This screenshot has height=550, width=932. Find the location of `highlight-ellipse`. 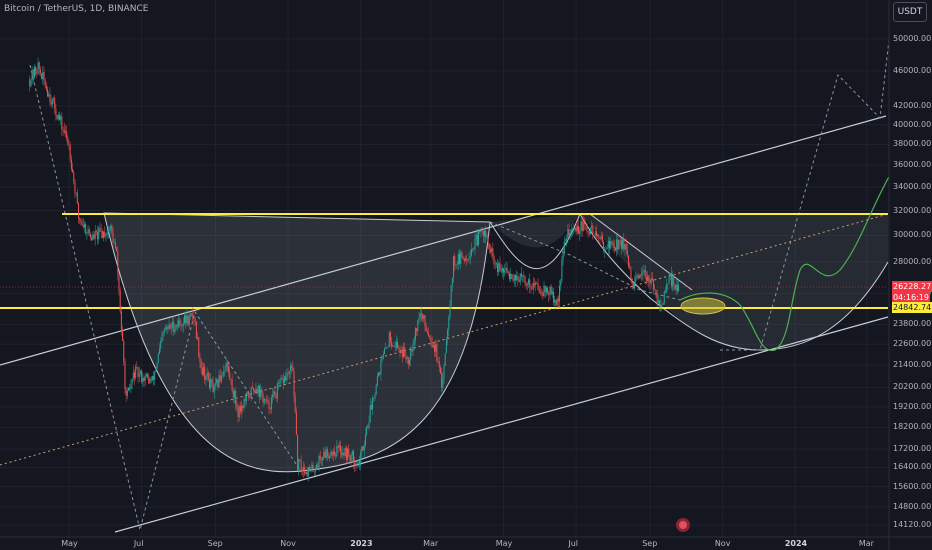

highlight-ellipse is located at coordinates (703, 306).